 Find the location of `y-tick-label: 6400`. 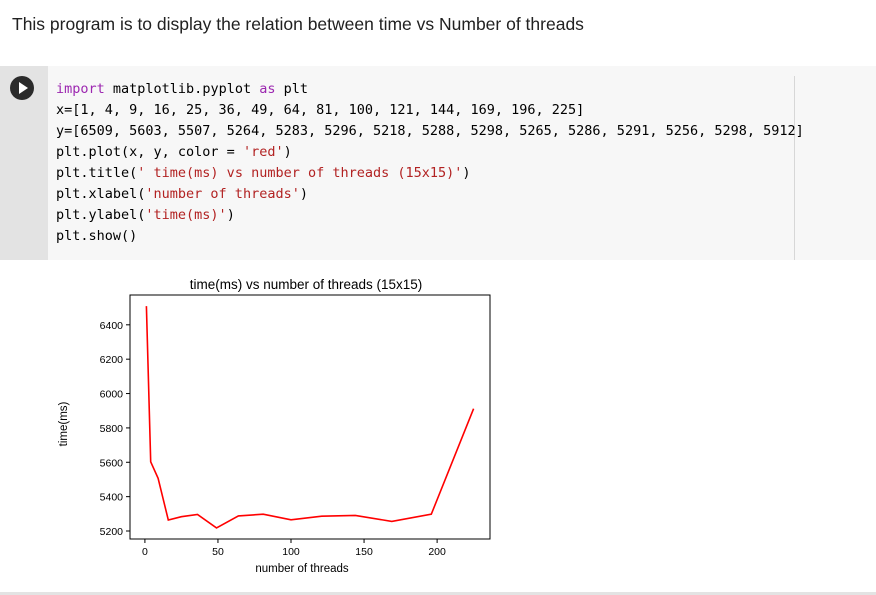

y-tick-label: 6400 is located at coordinates (112, 326).